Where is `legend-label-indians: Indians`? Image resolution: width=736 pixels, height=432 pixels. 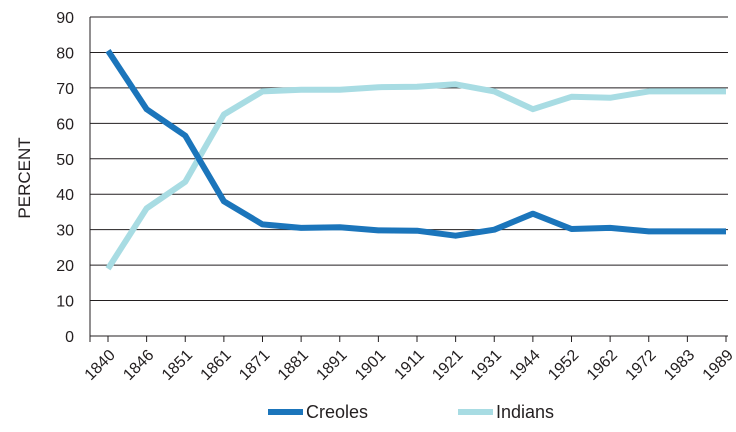 legend-label-indians: Indians is located at coordinates (525, 412).